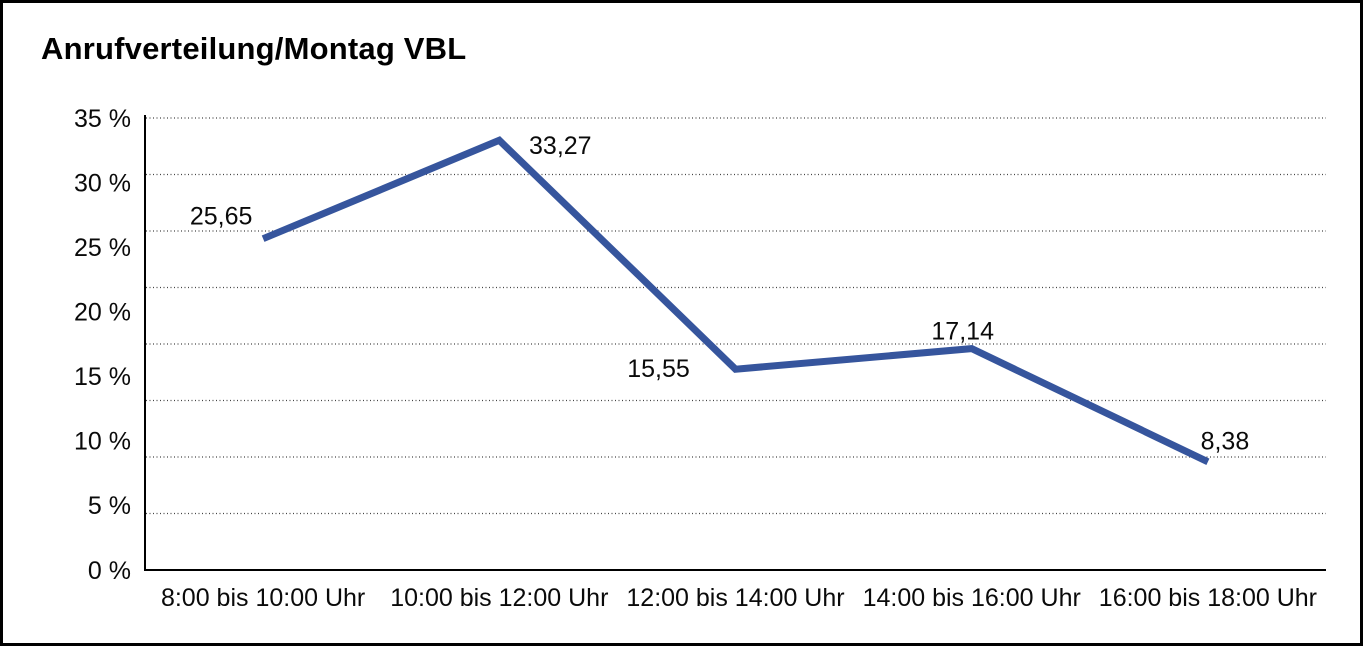  What do you see at coordinates (560, 146) in the screenshot?
I see `data-point-label: 33,27` at bounding box center [560, 146].